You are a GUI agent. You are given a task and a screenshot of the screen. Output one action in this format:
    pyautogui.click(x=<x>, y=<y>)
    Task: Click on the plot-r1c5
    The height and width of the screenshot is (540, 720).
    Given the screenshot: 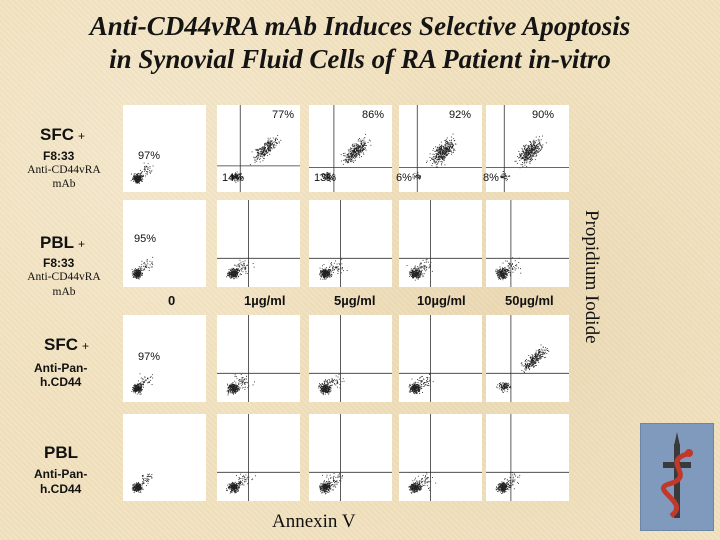 What is the action you would take?
    pyautogui.click(x=527, y=148)
    